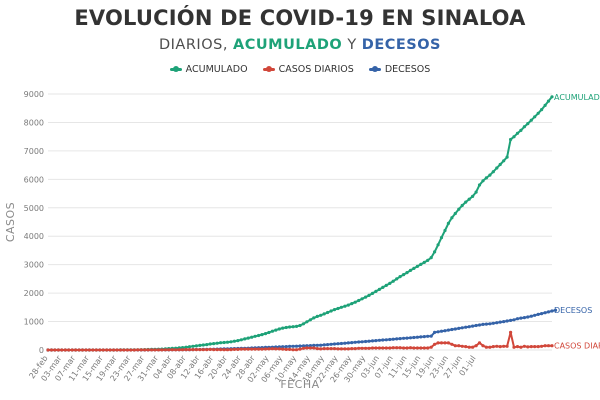 The image size is (600, 400). What do you see at coordinates (34, 122) in the screenshot?
I see `y-tick-label: 8000` at bounding box center [34, 122].